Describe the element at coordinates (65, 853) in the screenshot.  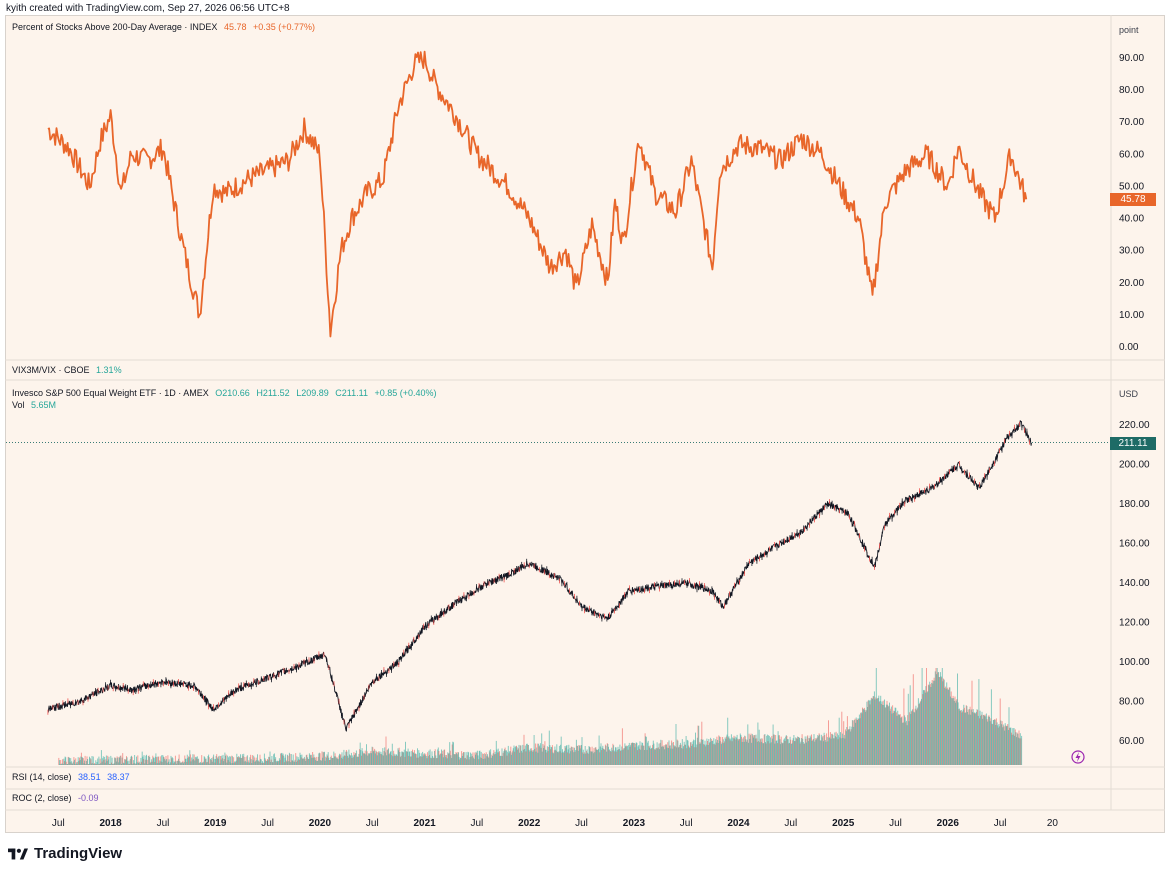
I see `tradingview-logo: TradingView` at that location.